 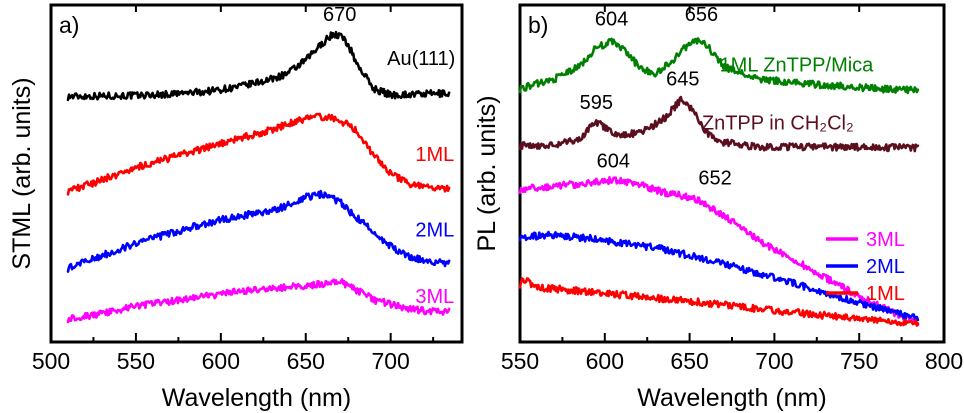 I want to click on annotation-595: 595, so click(x=596, y=103).